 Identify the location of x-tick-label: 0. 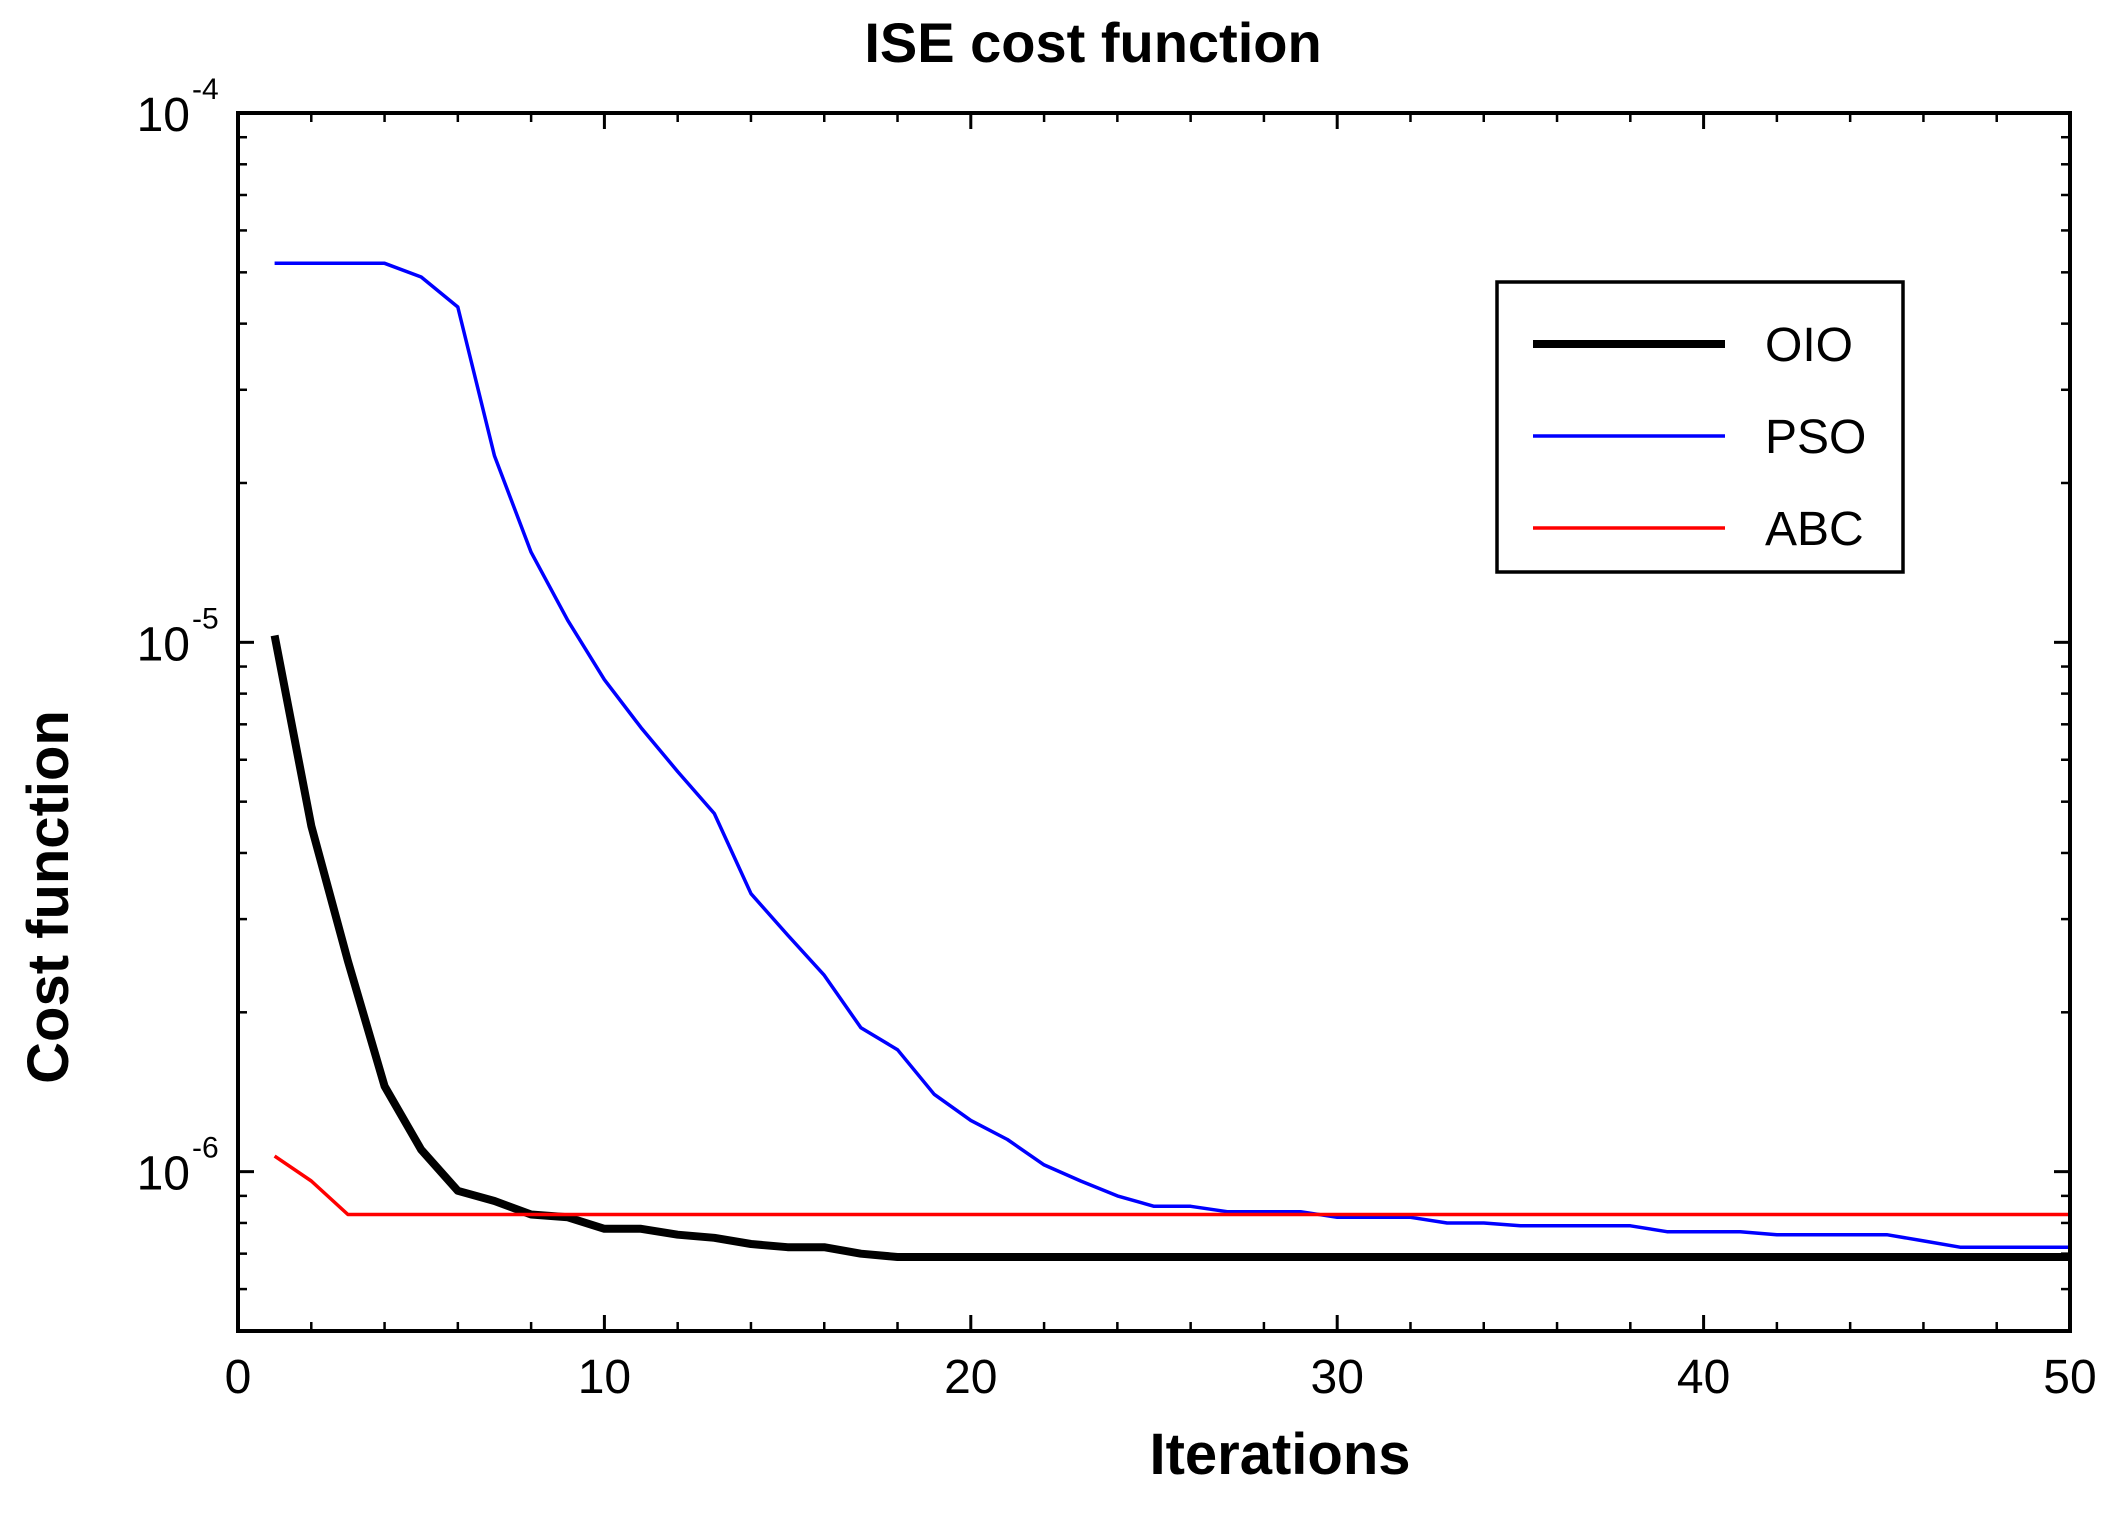
(238, 1377).